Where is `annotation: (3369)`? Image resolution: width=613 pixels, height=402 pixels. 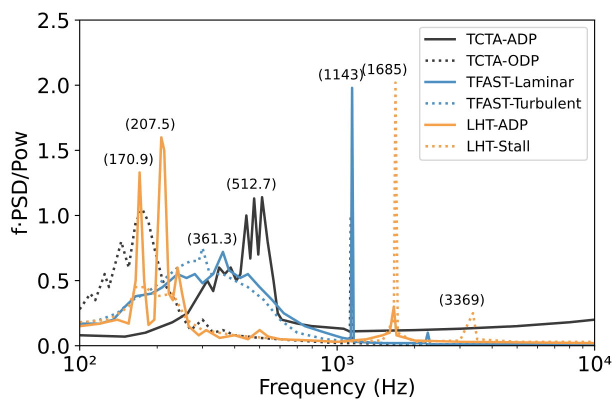 annotation: (3369) is located at coordinates (462, 300).